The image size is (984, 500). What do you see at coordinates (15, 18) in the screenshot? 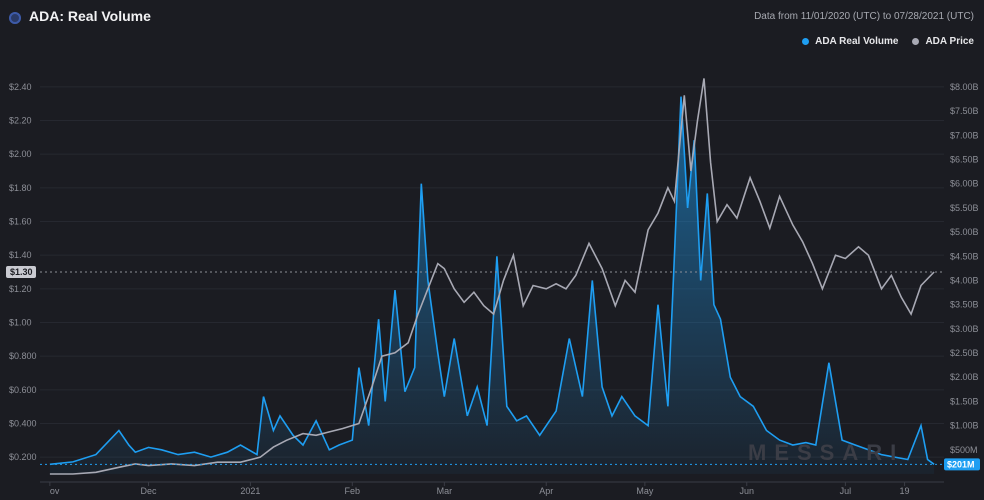
I see `ada-logo-icon` at bounding box center [15, 18].